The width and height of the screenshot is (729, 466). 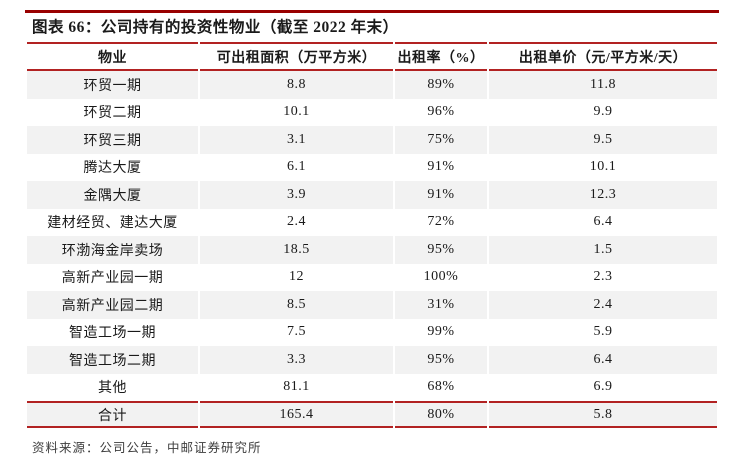 What do you see at coordinates (441, 112) in the screenshot?
I see `table-cell: 96%` at bounding box center [441, 112].